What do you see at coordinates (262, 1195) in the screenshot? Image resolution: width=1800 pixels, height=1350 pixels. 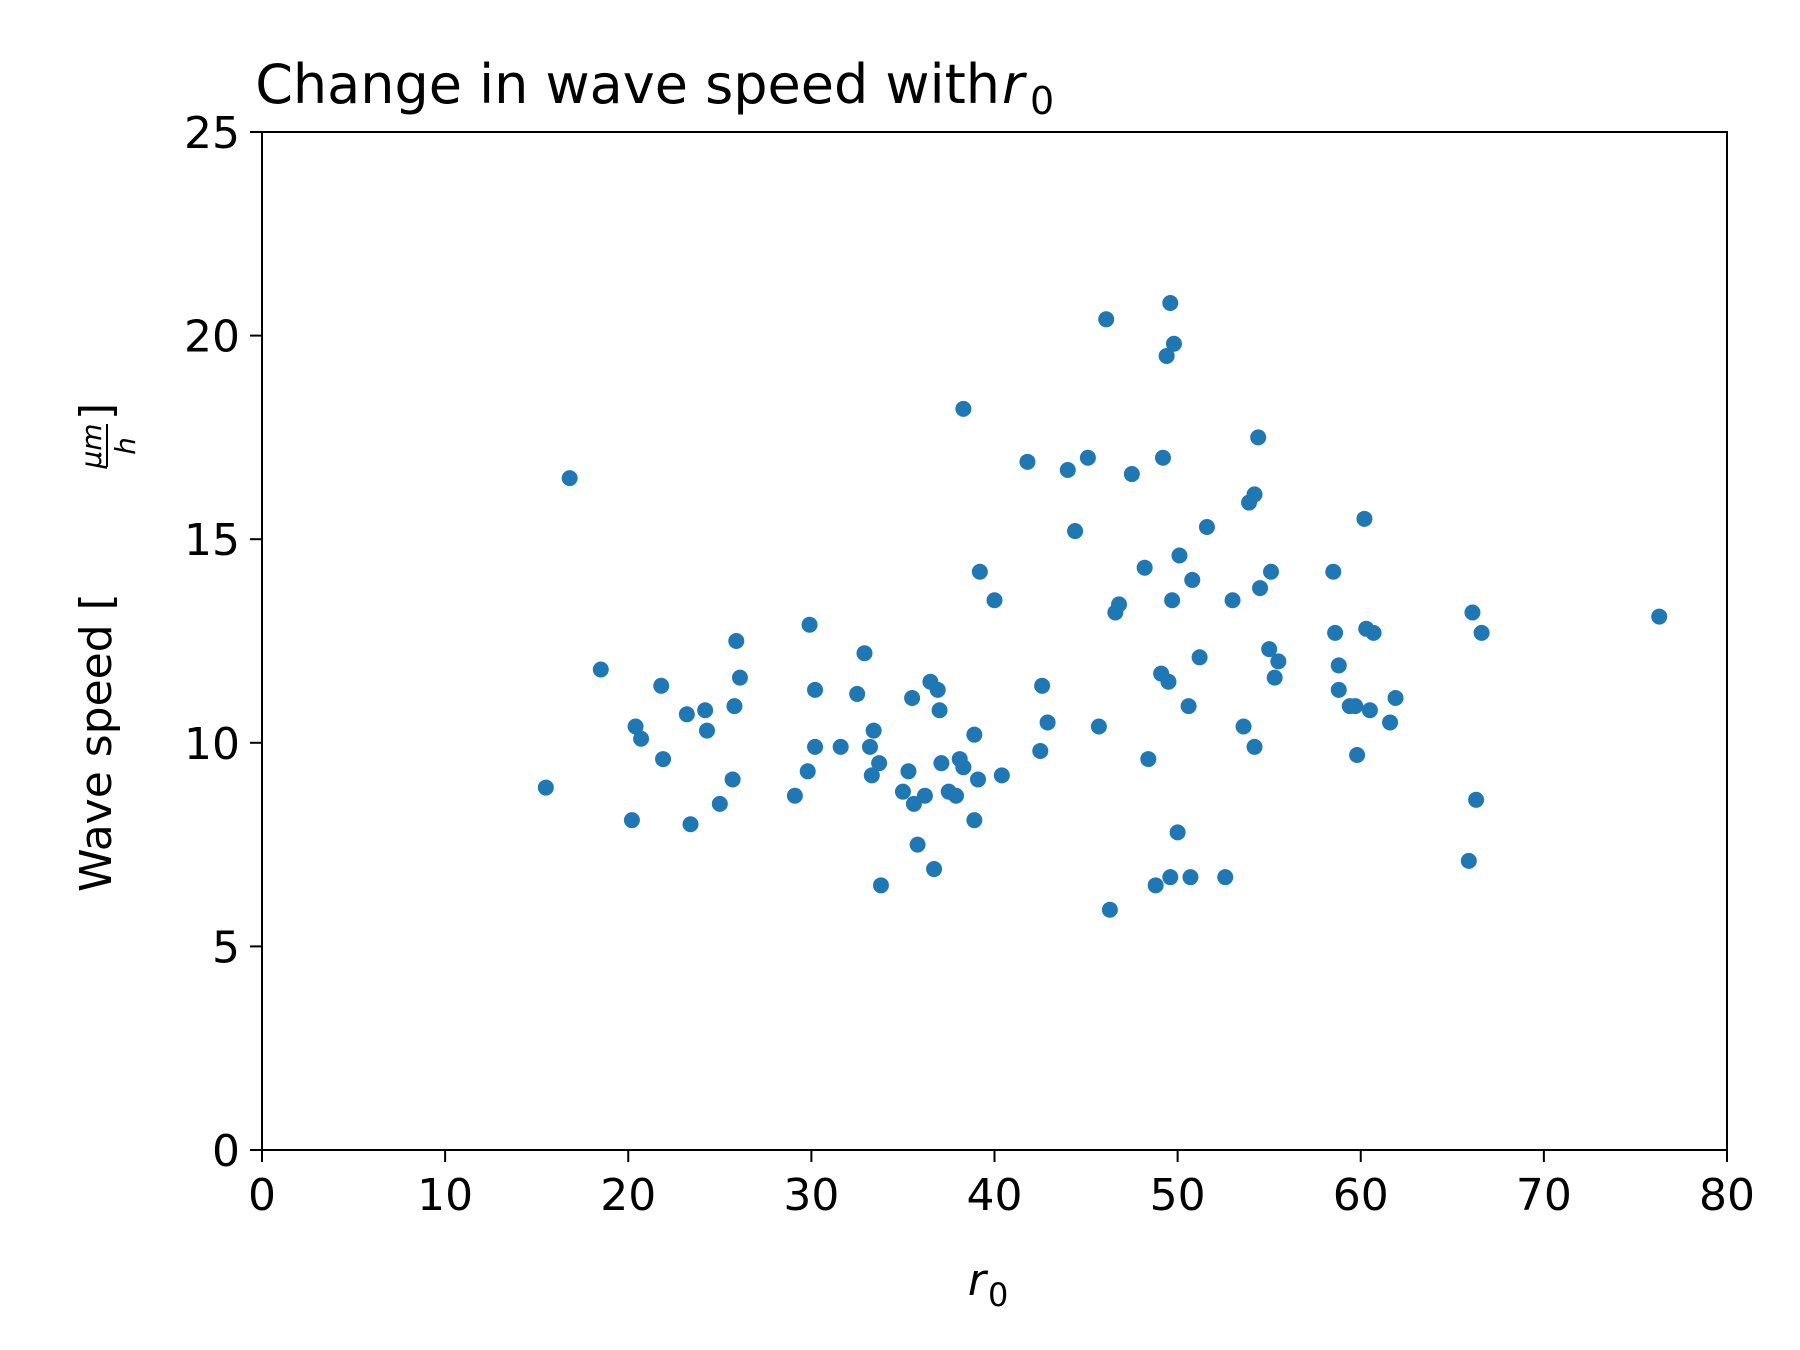 I see `x-tick-label: 0` at bounding box center [262, 1195].